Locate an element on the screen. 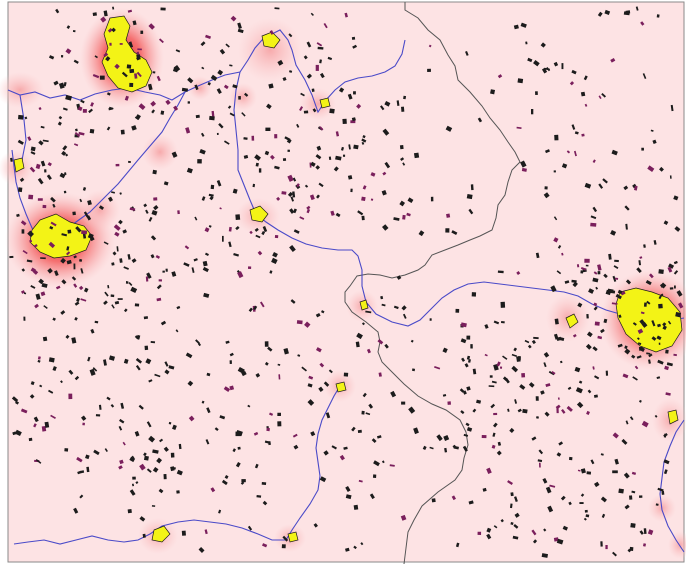 The height and width of the screenshot is (564, 686). urban-area is located at coordinates (293, 537).